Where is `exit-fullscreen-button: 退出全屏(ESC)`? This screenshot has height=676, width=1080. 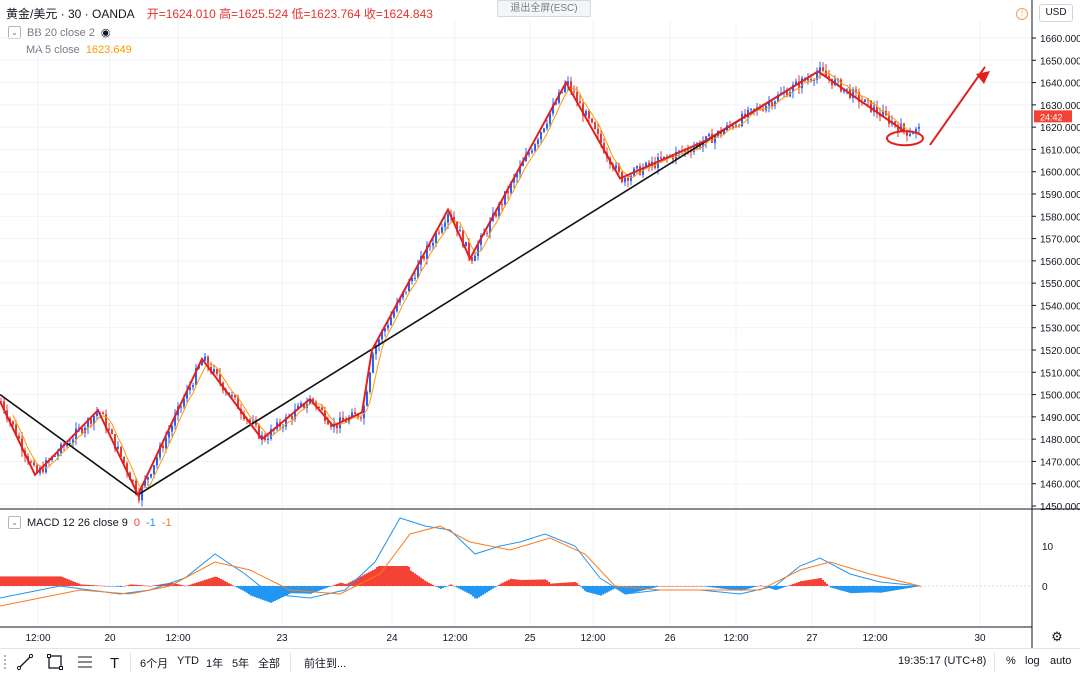 exit-fullscreen-button: 退出全屏(ESC) is located at coordinates (544, 8).